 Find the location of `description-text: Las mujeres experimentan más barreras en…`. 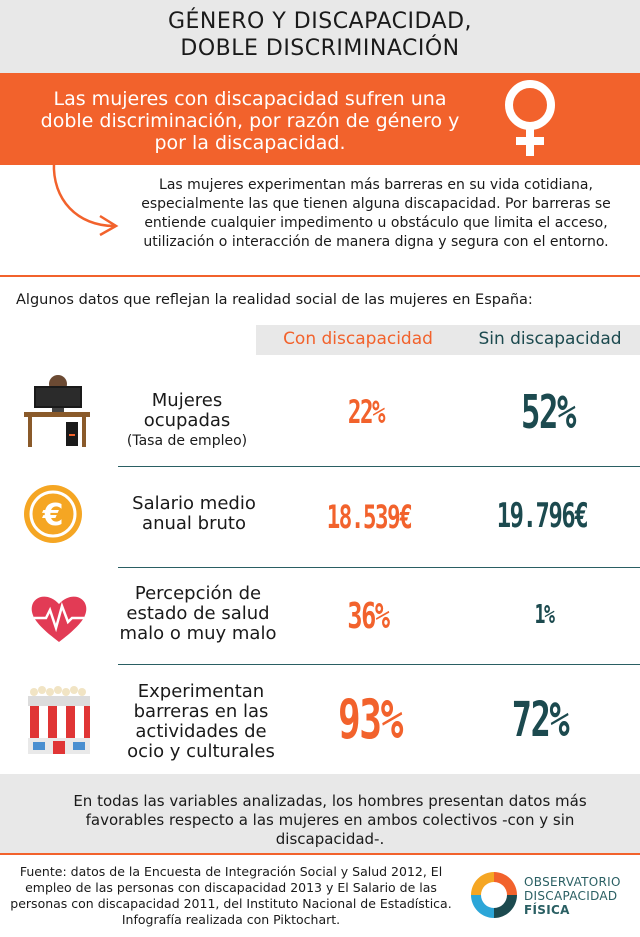

description-text: Las mujeres experimentan más barreras en… is located at coordinates (376, 213).